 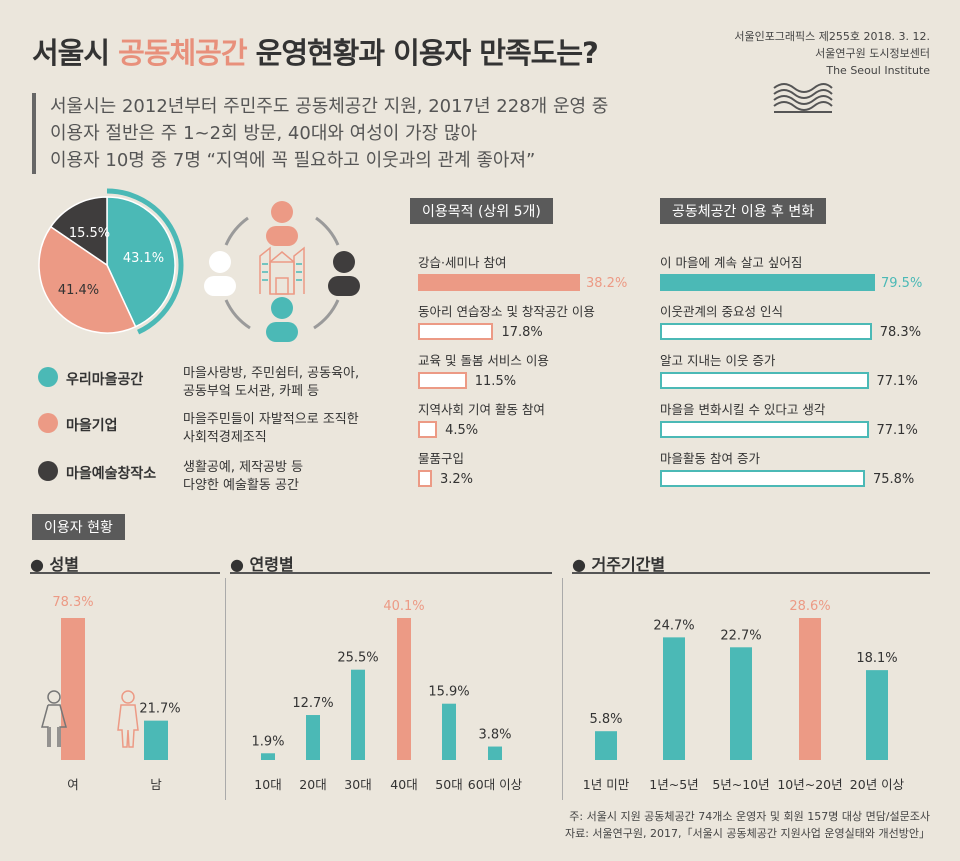 What do you see at coordinates (731, 262) in the screenshot?
I see `bar-label: 이 마을에 계속 살고 싶어짐` at bounding box center [731, 262].